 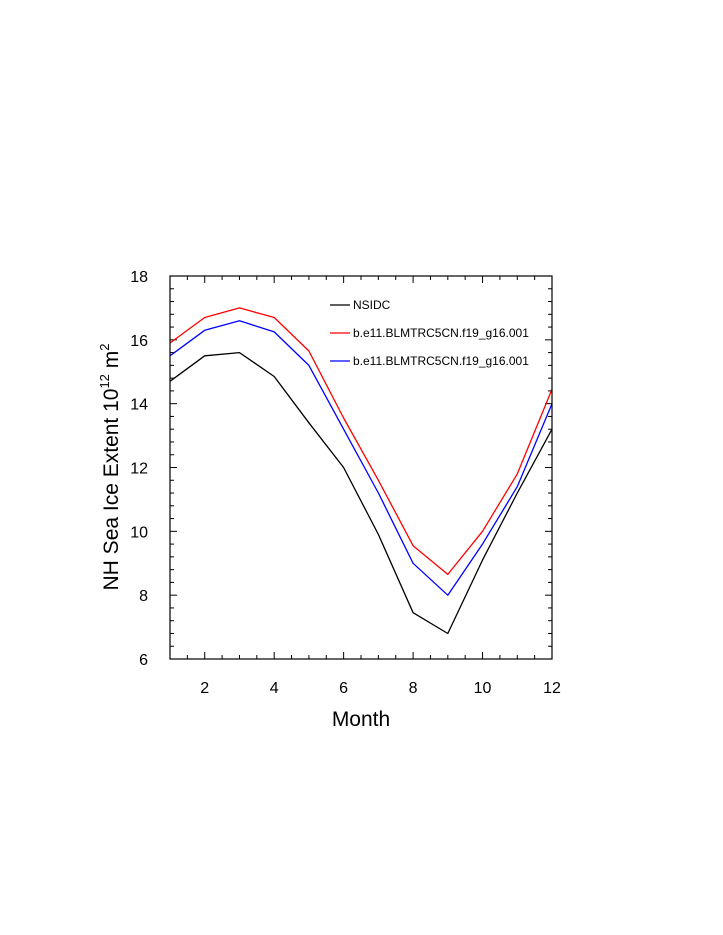 I want to click on y-axis-title-unit: m, so click(x=111, y=362).